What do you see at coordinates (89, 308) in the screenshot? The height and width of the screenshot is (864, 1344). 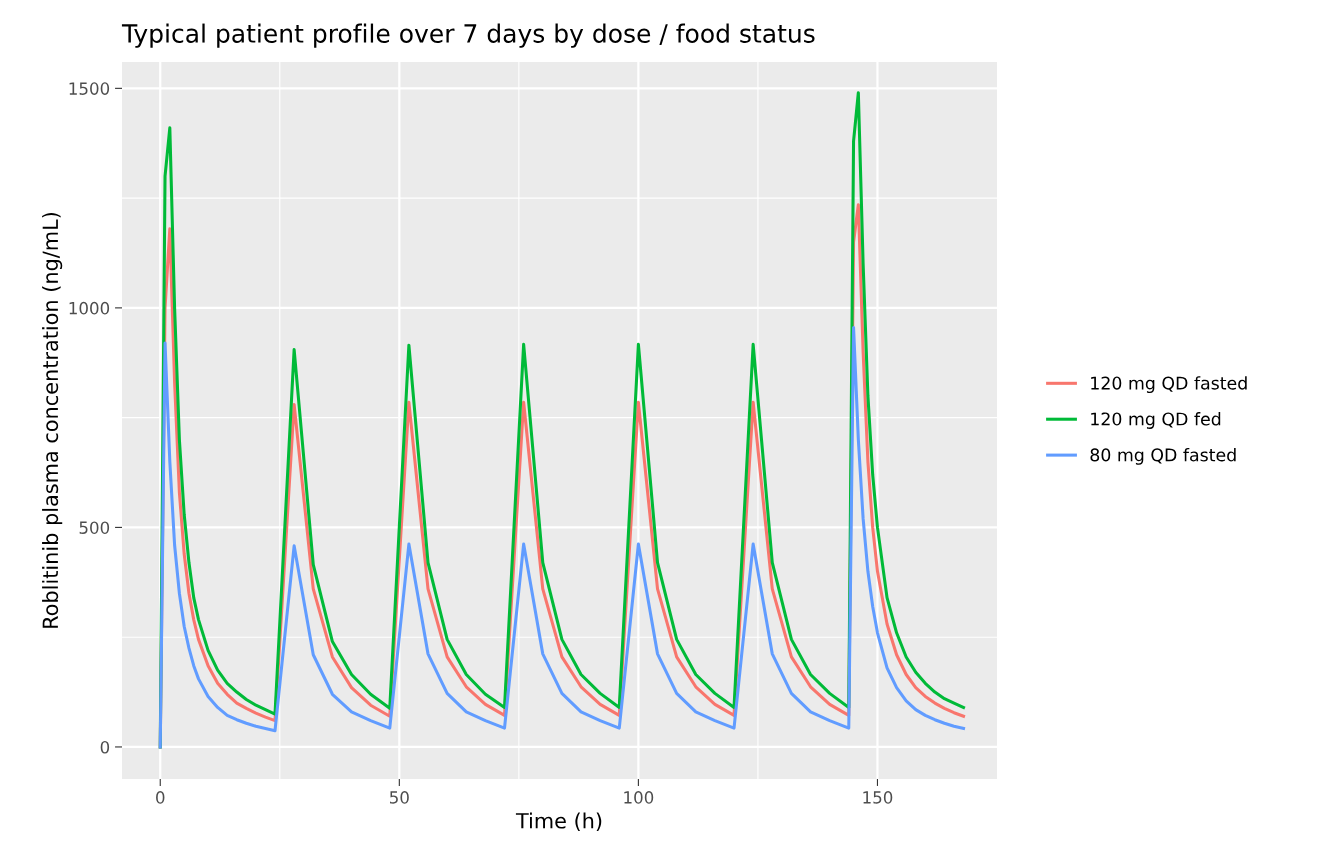 I see `y-tick-label: 1000` at bounding box center [89, 308].